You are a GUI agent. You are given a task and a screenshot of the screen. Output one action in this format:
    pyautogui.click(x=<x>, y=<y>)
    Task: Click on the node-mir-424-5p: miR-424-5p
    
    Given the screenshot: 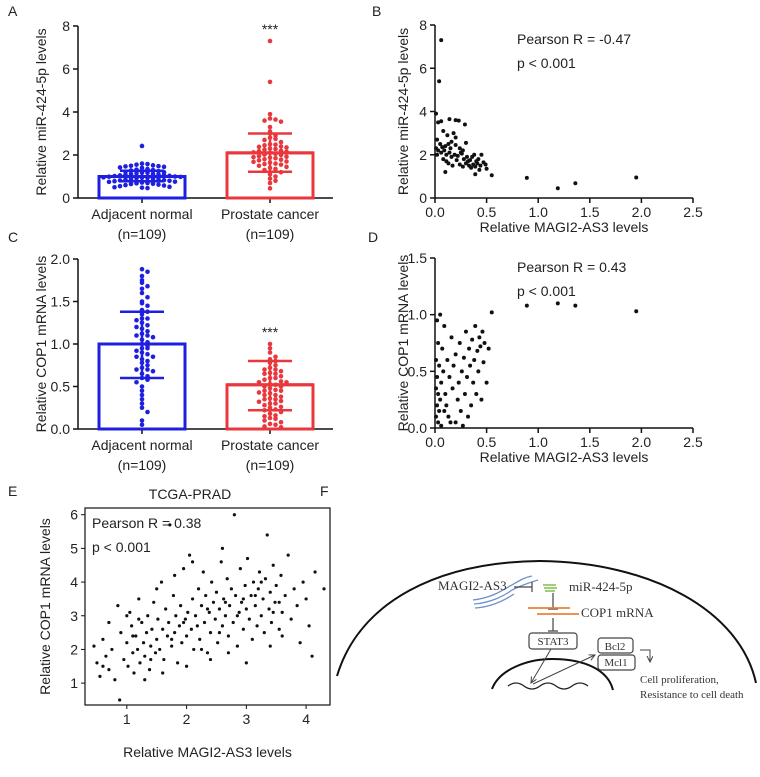 What is the action you would take?
    pyautogui.click(x=601, y=586)
    